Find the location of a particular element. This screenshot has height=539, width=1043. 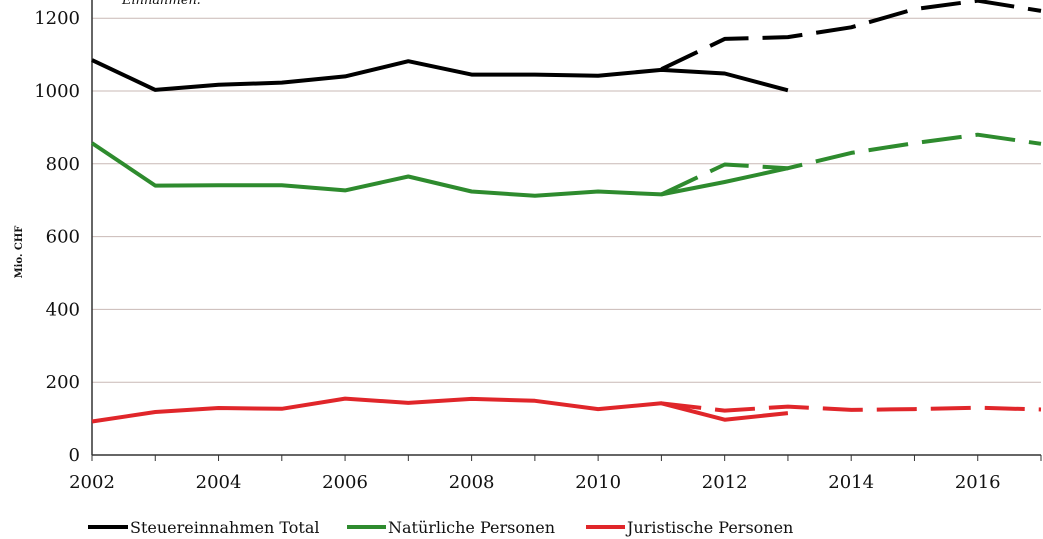

x-tick-label: 2014 is located at coordinates (851, 482).